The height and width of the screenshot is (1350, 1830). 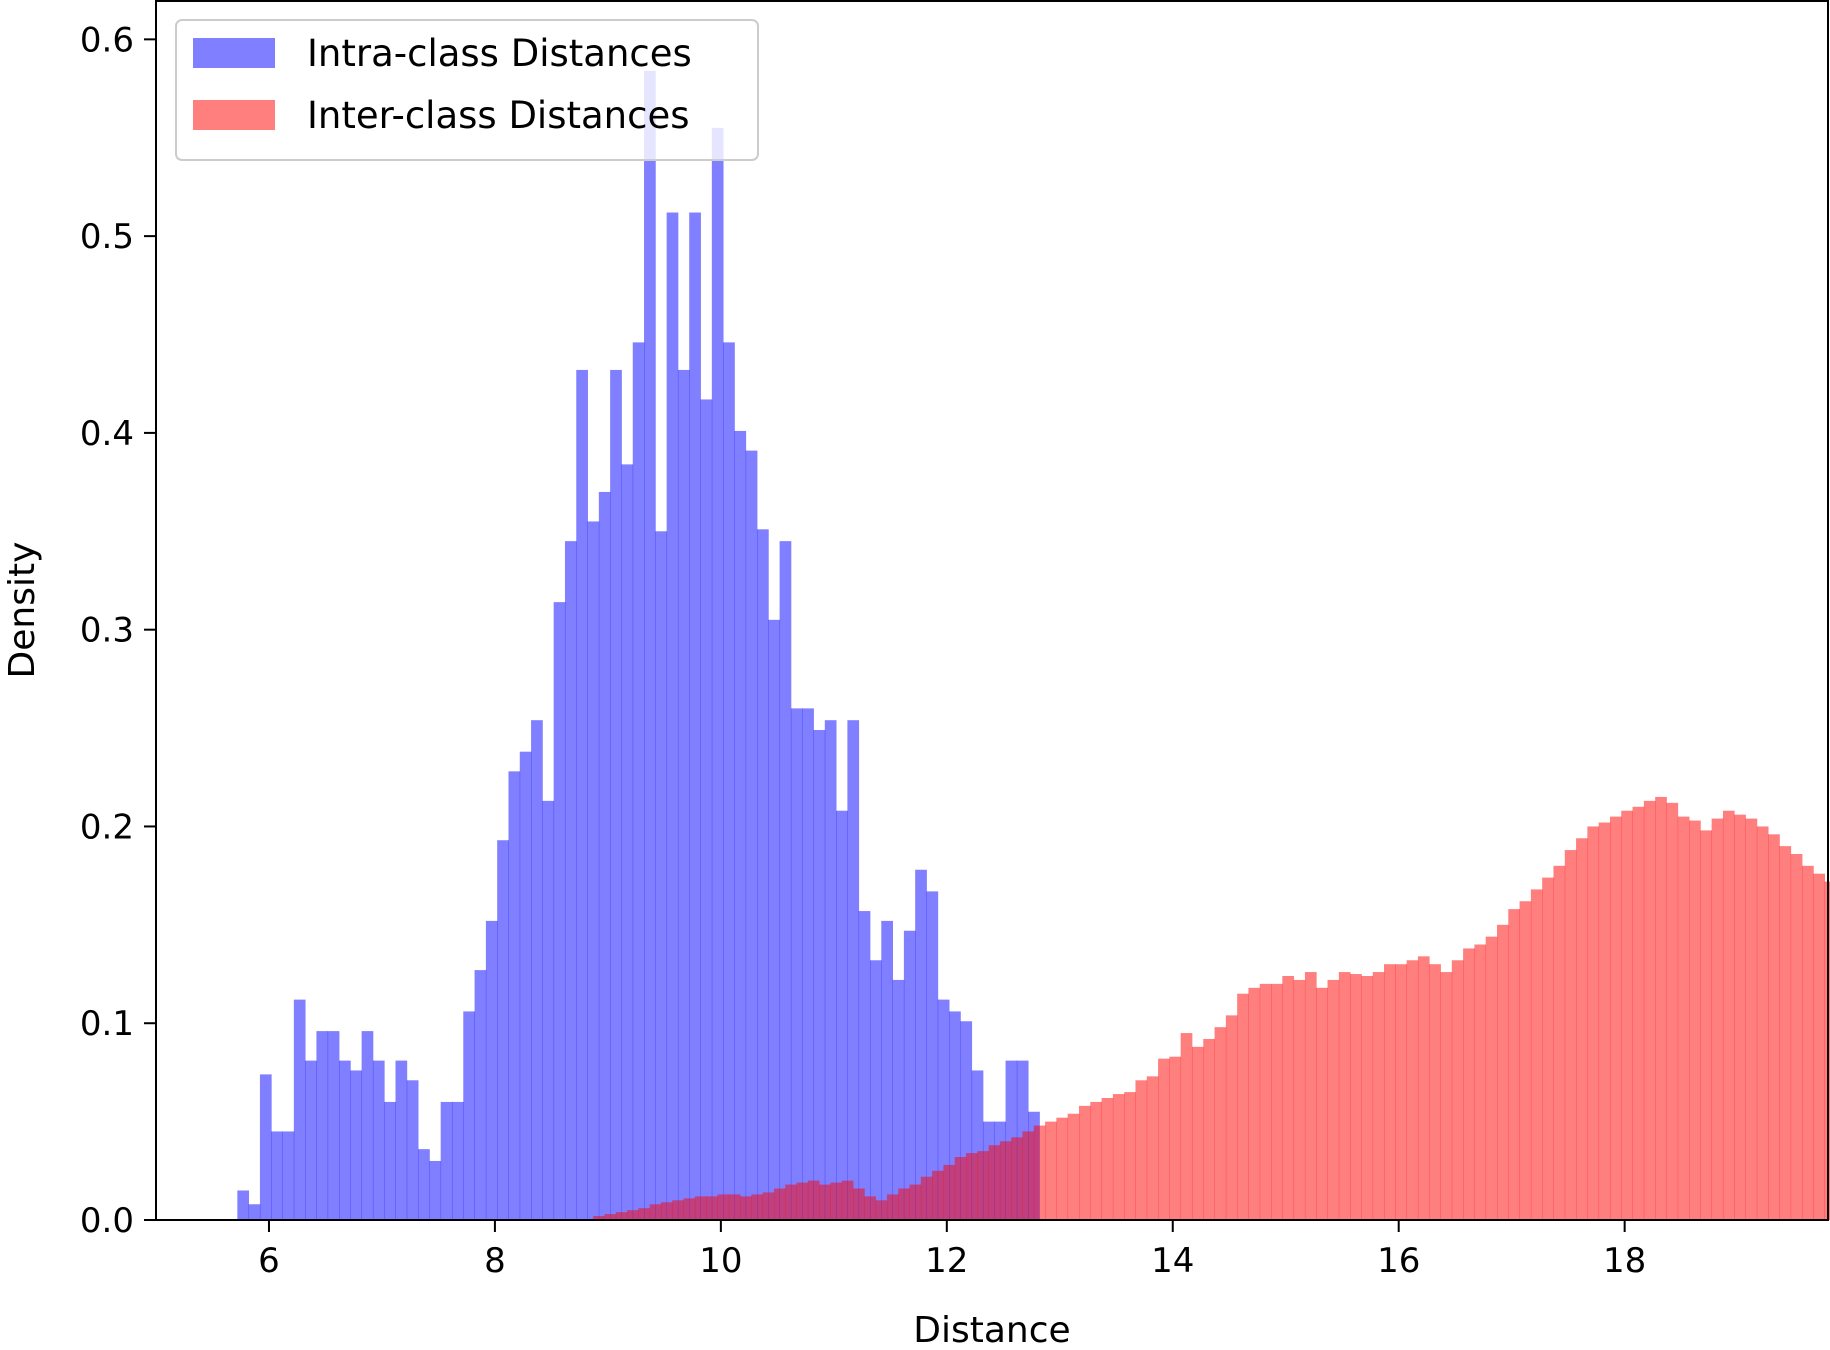 I want to click on x-tick-label: 14, so click(x=1172, y=1261).